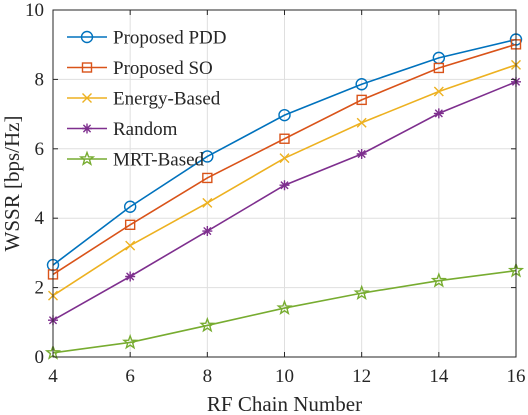 This screenshot has width=528, height=415. I want to click on x-tick-label: 16, so click(516, 376).